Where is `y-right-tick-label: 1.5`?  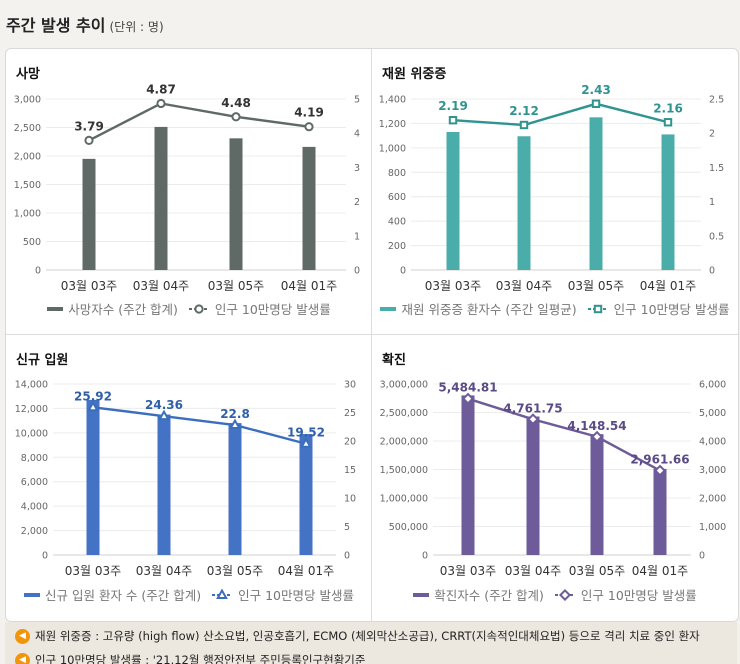 y-right-tick-label: 1.5 is located at coordinates (716, 168).